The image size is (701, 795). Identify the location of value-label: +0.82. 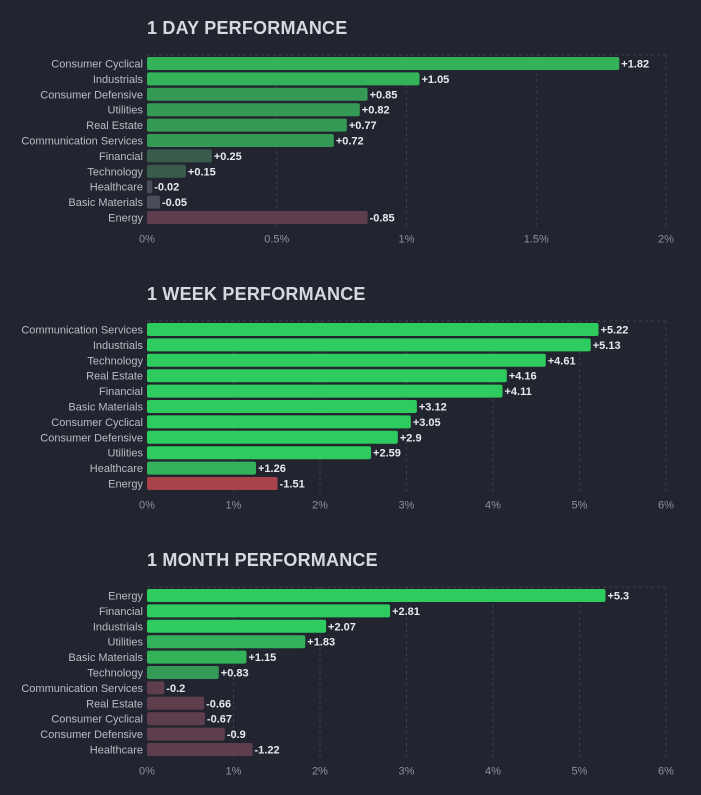
(376, 111).